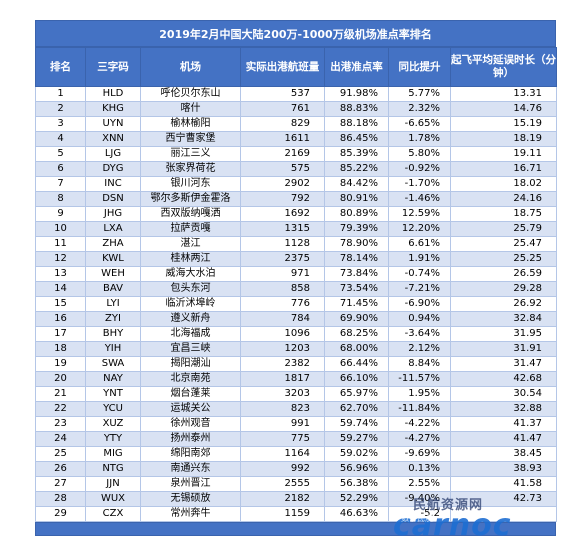 This screenshot has width=565, height=547. Describe the element at coordinates (282, 229) in the screenshot. I see `cell-flights: 1315` at that location.